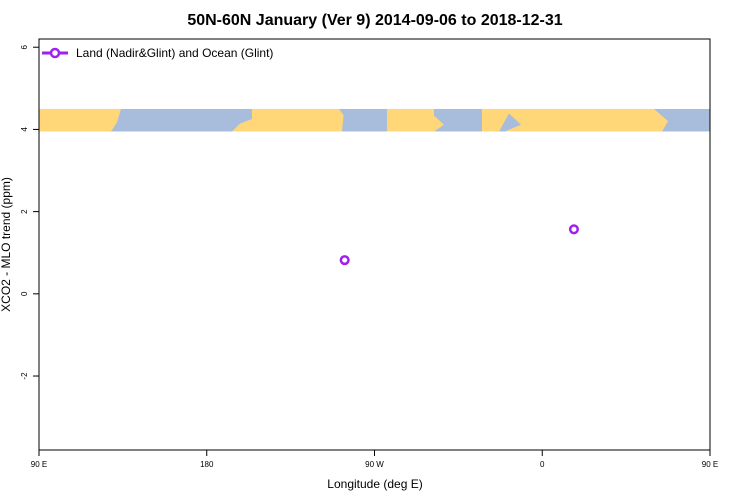 The height and width of the screenshot is (500, 750). Describe the element at coordinates (374, 120) in the screenshot. I see `world-map-strip` at that location.